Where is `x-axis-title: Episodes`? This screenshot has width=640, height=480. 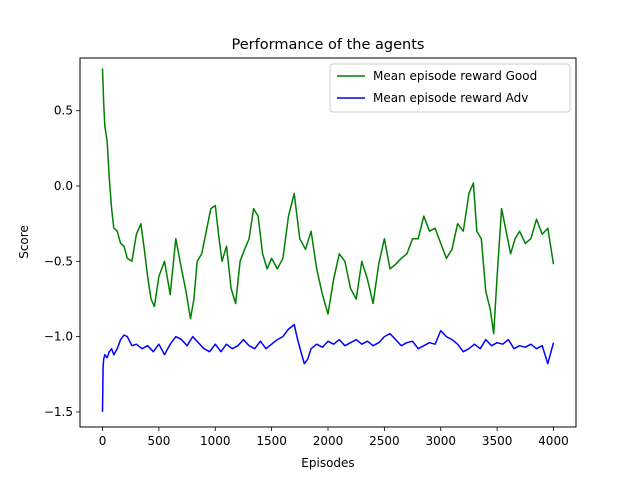 x-axis-title: Episodes is located at coordinates (327, 463).